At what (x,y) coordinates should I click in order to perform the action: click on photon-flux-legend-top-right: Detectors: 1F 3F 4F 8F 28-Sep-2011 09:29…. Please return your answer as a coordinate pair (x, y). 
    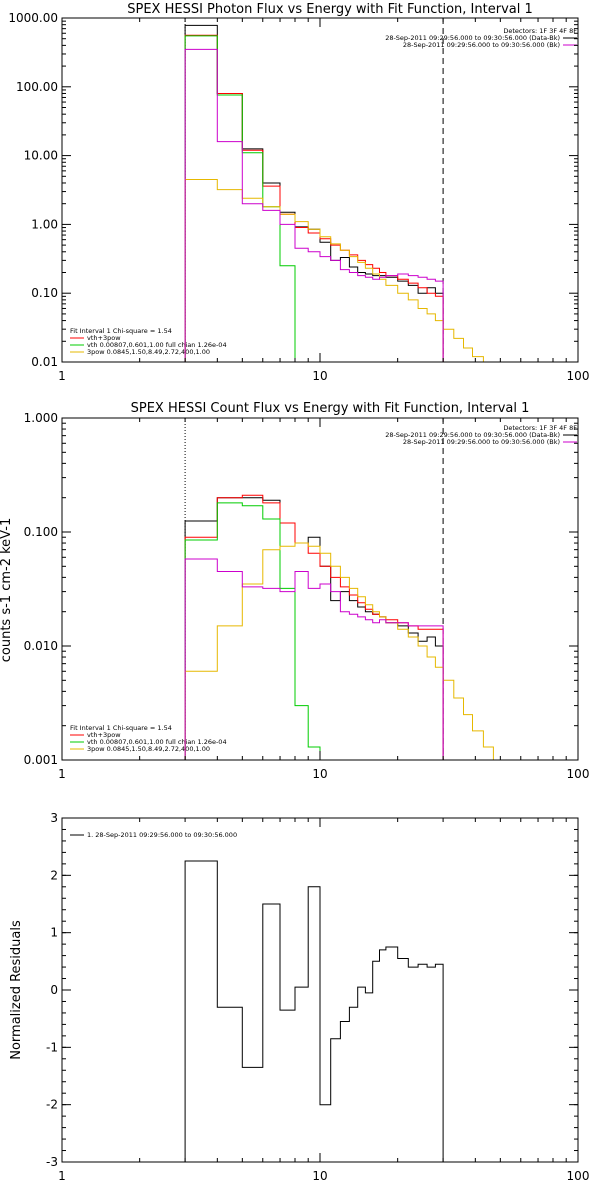
    Looking at the image, I should click on (481, 38).